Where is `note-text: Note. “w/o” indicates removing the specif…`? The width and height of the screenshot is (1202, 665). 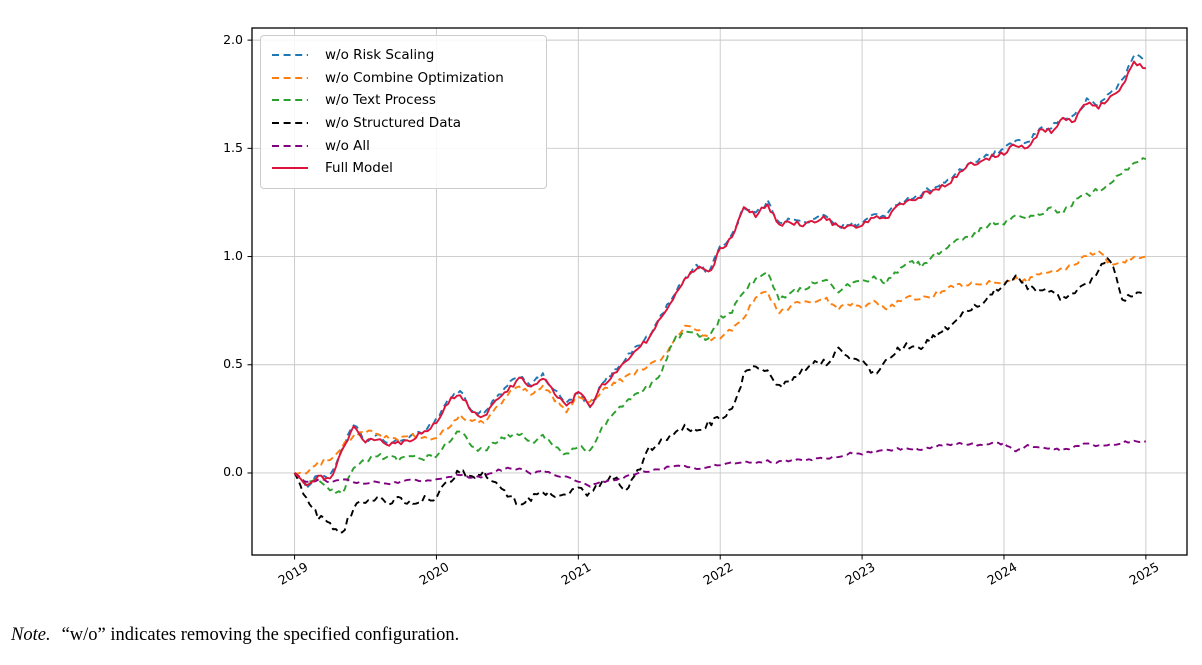 note-text: Note. “w/o” indicates removing the specif… is located at coordinates (235, 635).